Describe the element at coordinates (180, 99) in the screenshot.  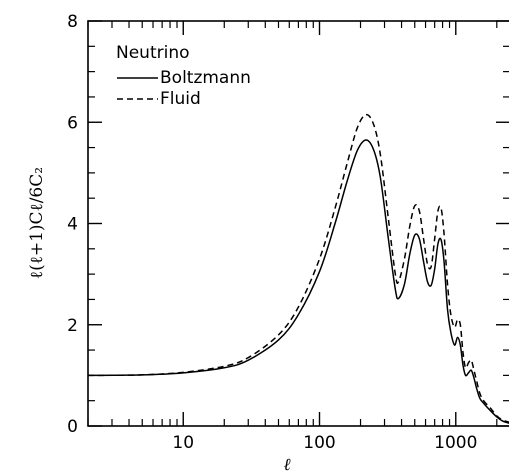
I see `legend-label-fluid: Fluid` at that location.